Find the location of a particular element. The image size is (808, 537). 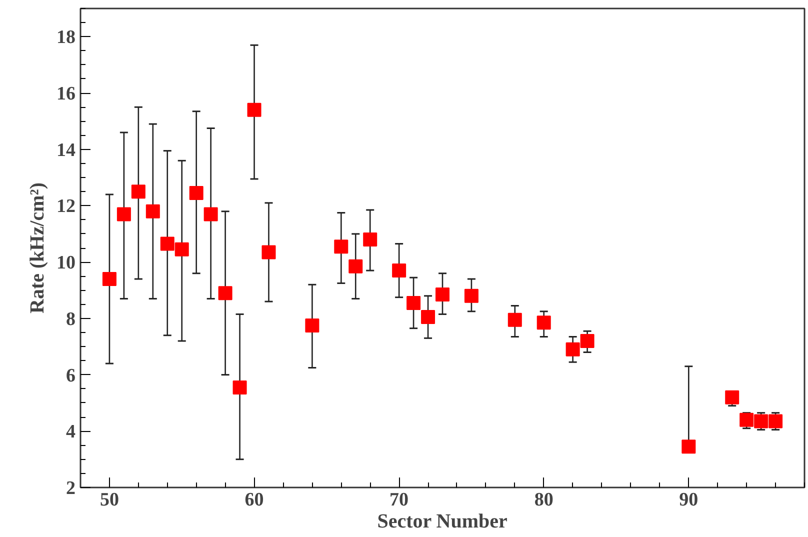

y-tick-label: 4 is located at coordinates (71, 432).